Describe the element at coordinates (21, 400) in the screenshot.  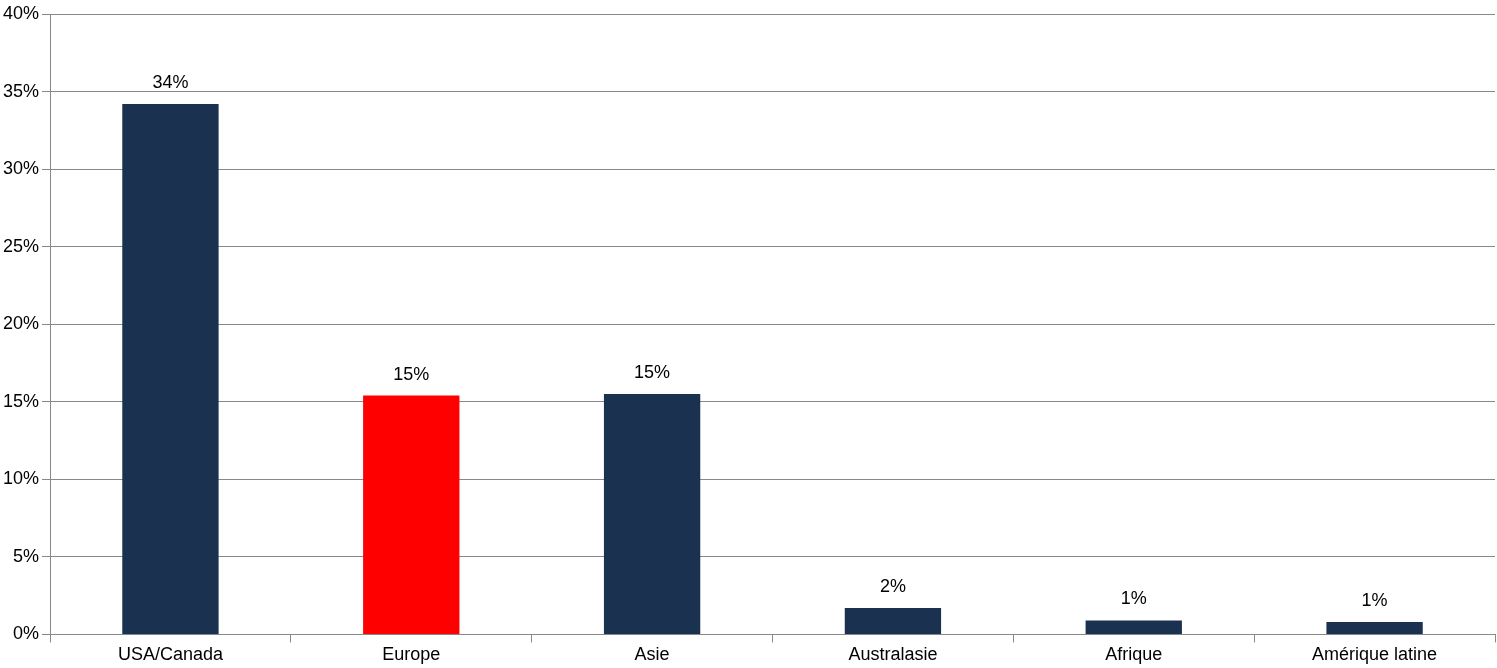
I see `y-tick-label: 15%` at that location.